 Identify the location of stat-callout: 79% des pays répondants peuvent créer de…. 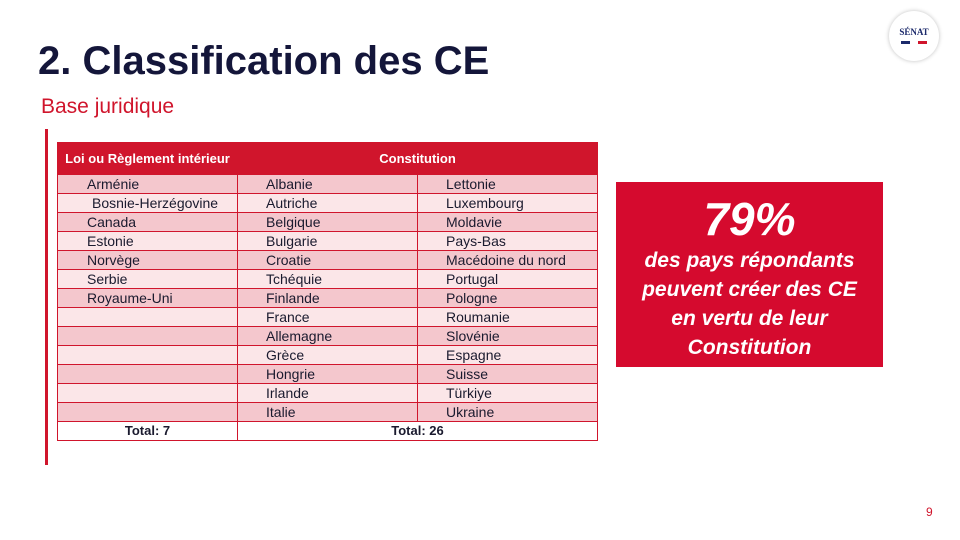
(749, 274).